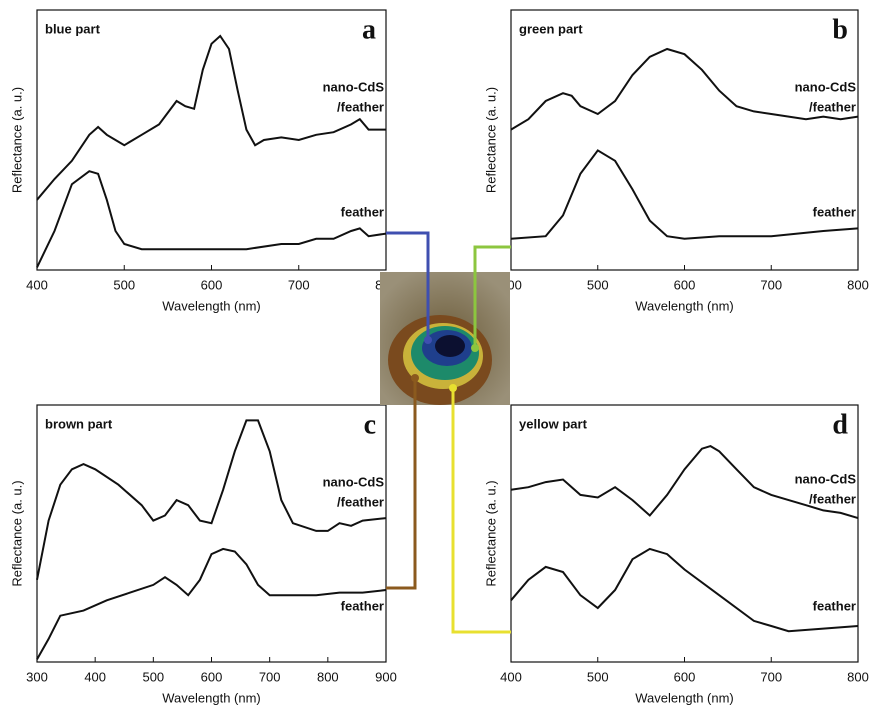 Image resolution: width=874 pixels, height=711 pixels. Describe the element at coordinates (551, 28) in the screenshot. I see `panel-label: green part` at that location.